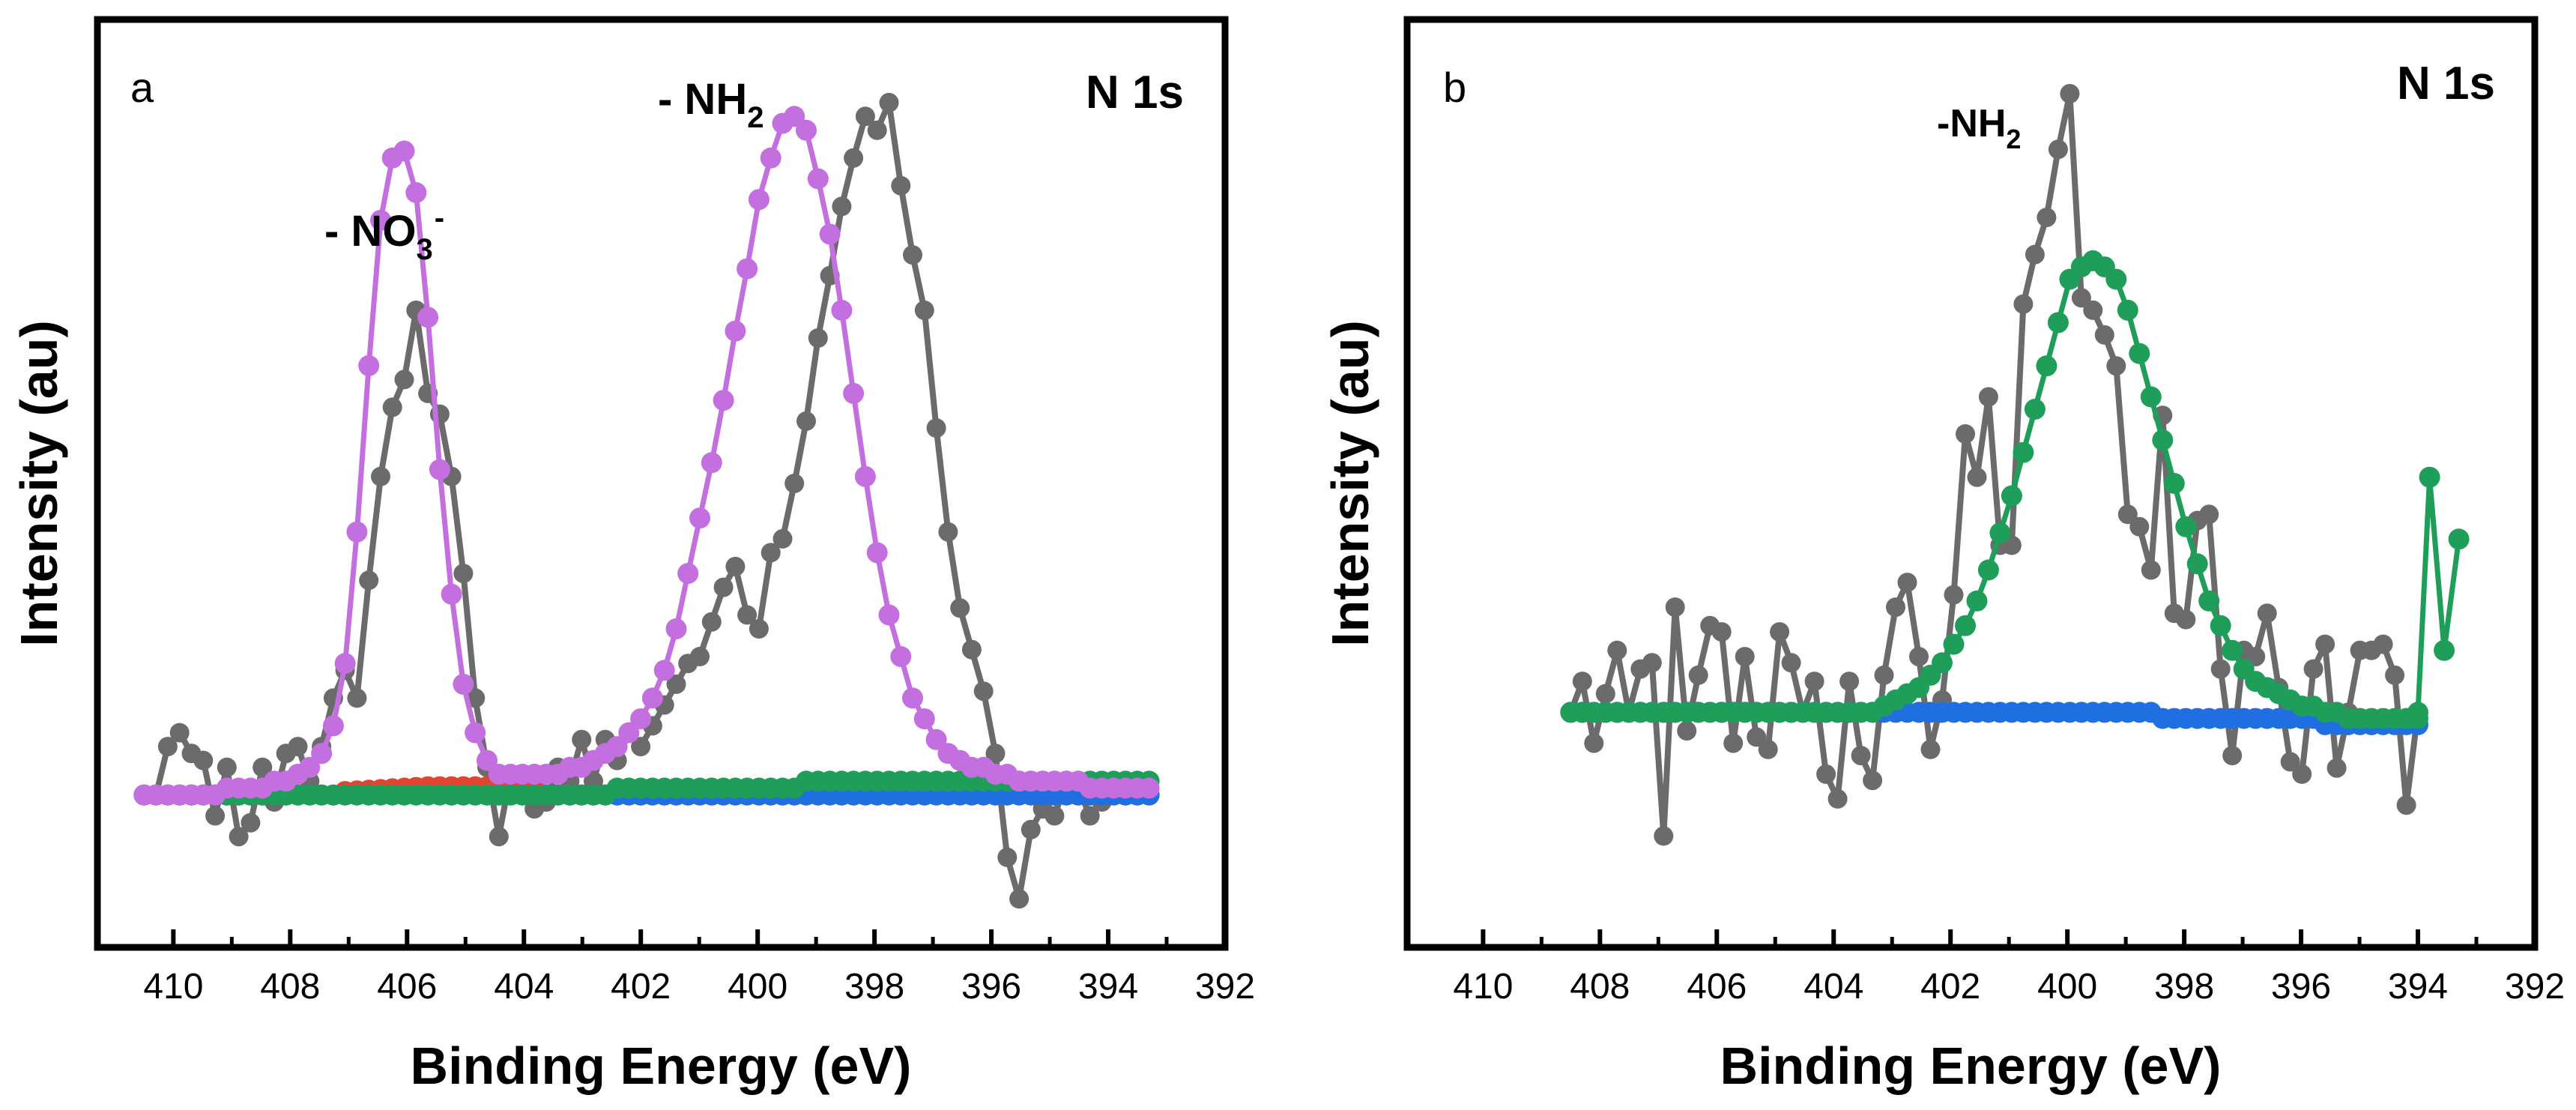 Image resolution: width=2576 pixels, height=1110 pixels. Describe the element at coordinates (2067, 987) in the screenshot. I see `panel-b-x-tick-label: 400` at that location.